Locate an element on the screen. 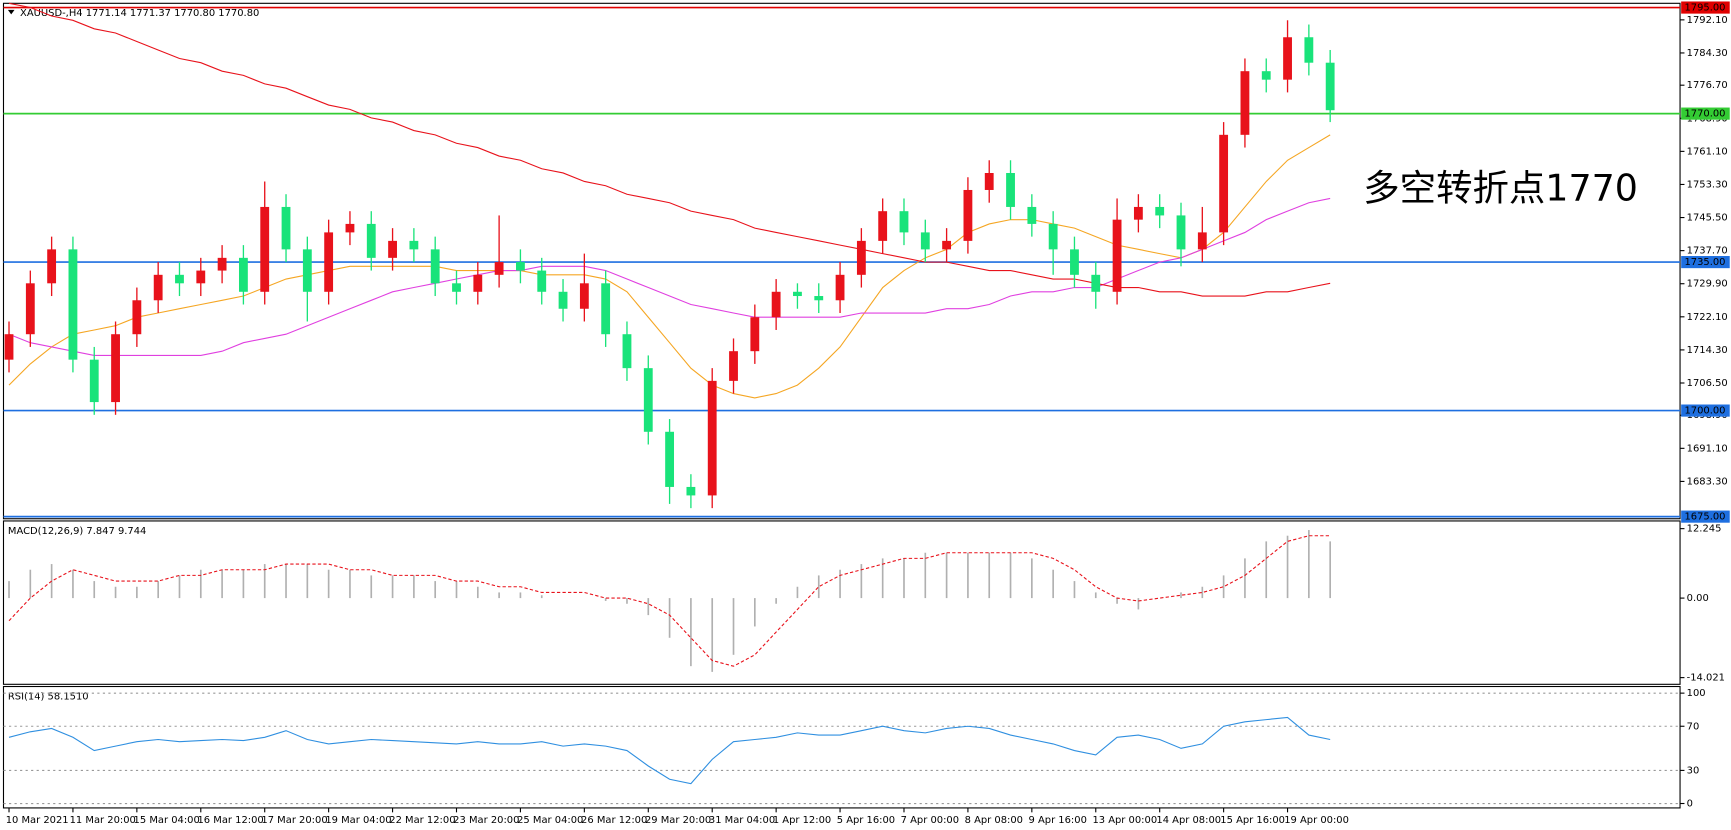 This screenshot has width=1731, height=830. y-tick-label: 1776.70 is located at coordinates (1707, 85).